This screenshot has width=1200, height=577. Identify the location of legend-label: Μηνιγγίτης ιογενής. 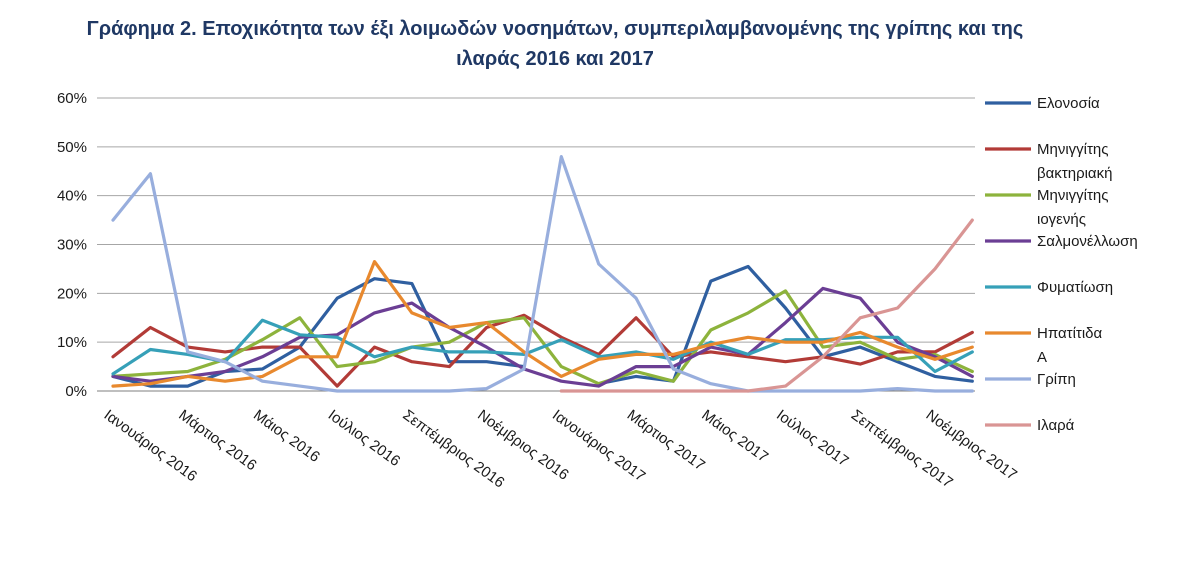
(1073, 207).